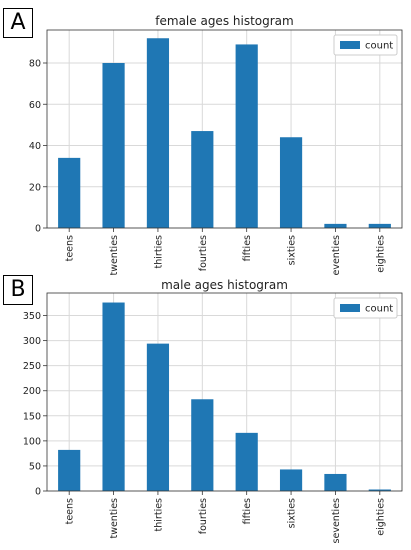 The height and width of the screenshot is (550, 411). I want to click on y-tick-label: 350, so click(32, 316).